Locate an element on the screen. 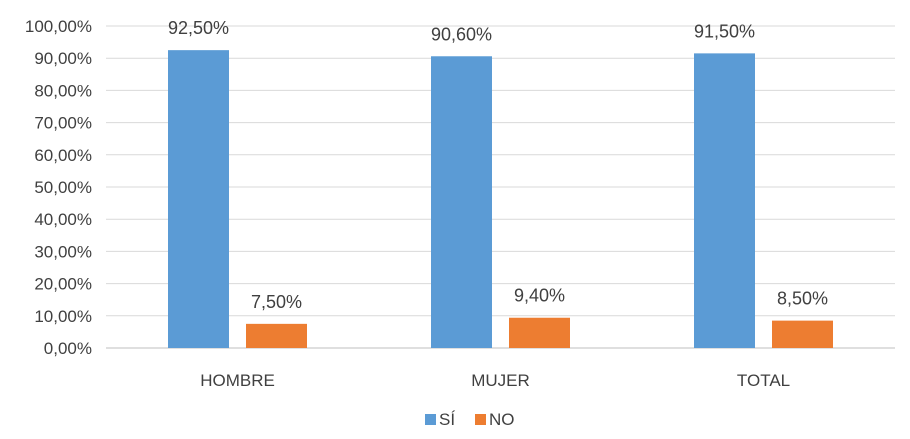  data-label: 92,50% is located at coordinates (198, 28).